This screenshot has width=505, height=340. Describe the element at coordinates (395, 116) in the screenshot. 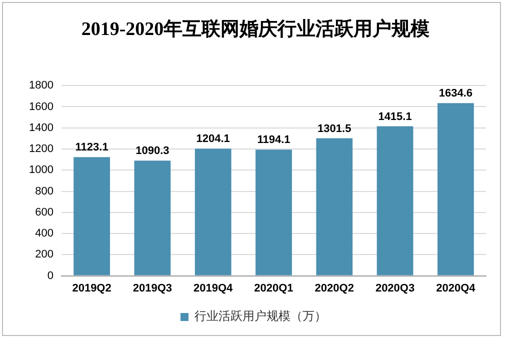

I see `data-label: 1415.1` at that location.